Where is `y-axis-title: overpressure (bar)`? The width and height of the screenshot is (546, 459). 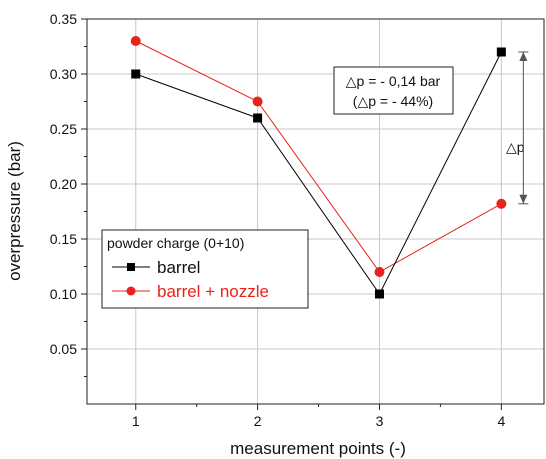 y-axis-title: overpressure (bar) is located at coordinates (14, 211).